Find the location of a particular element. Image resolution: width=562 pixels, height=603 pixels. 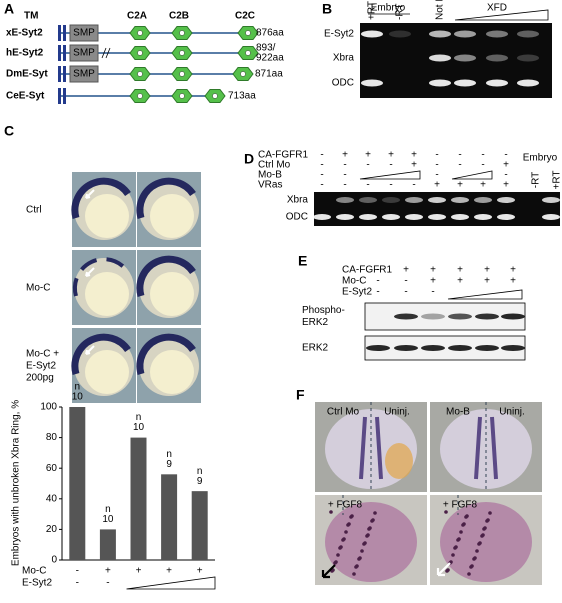

arrow is located at coordinates (90, 350).